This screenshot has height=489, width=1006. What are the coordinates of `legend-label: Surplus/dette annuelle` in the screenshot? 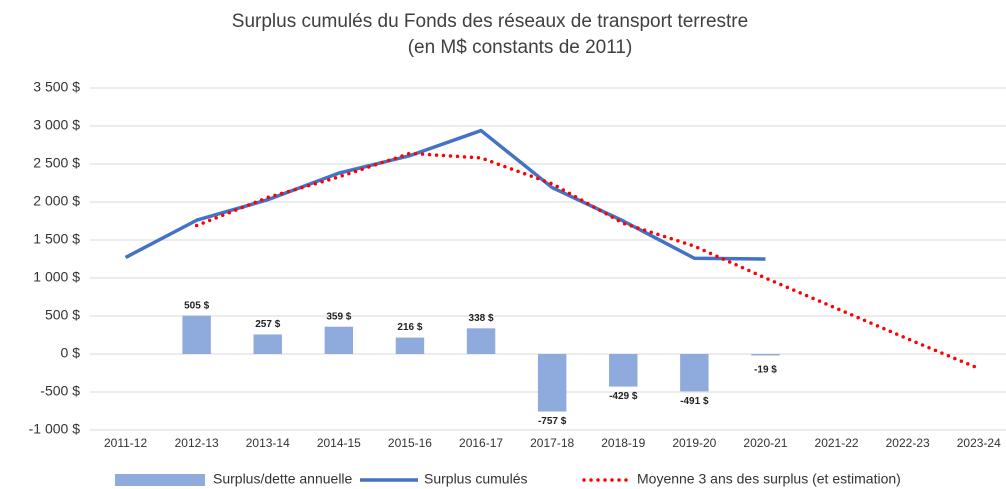 It's located at (283, 479).